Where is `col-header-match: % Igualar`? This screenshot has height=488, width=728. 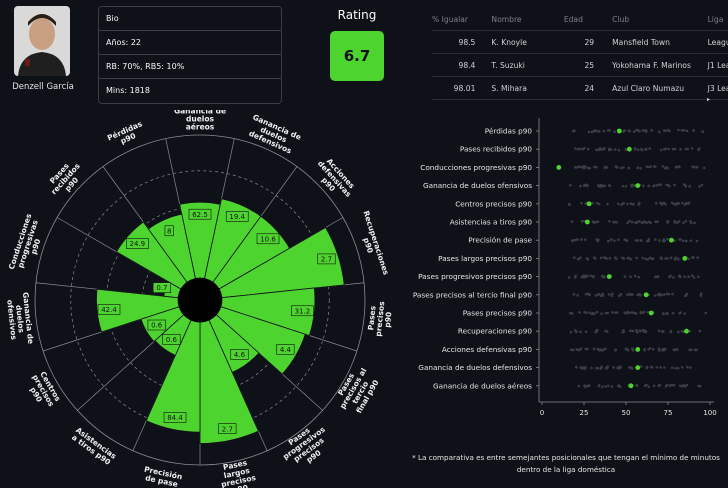 col-header-match: % Igualar is located at coordinates (458, 19).